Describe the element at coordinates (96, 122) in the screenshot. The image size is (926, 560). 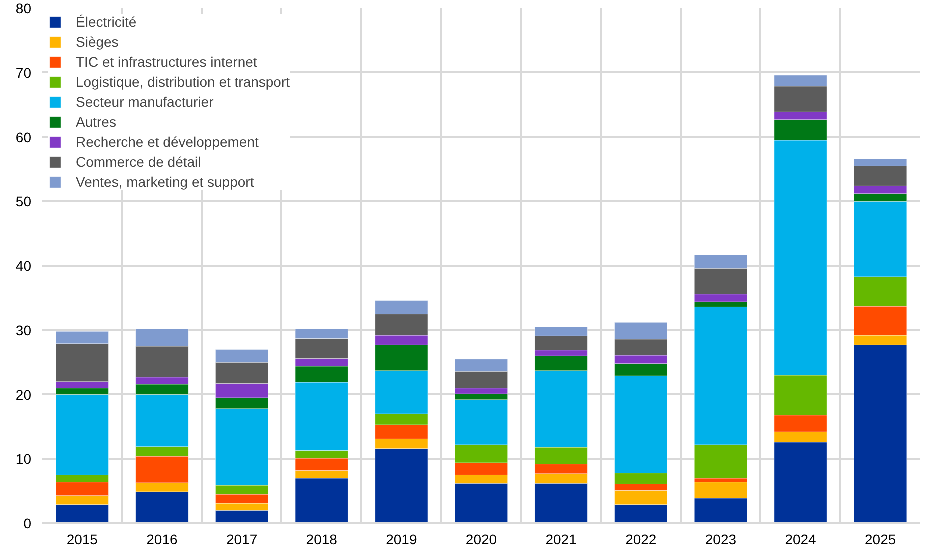
I see `legend-label: Autres` at that location.